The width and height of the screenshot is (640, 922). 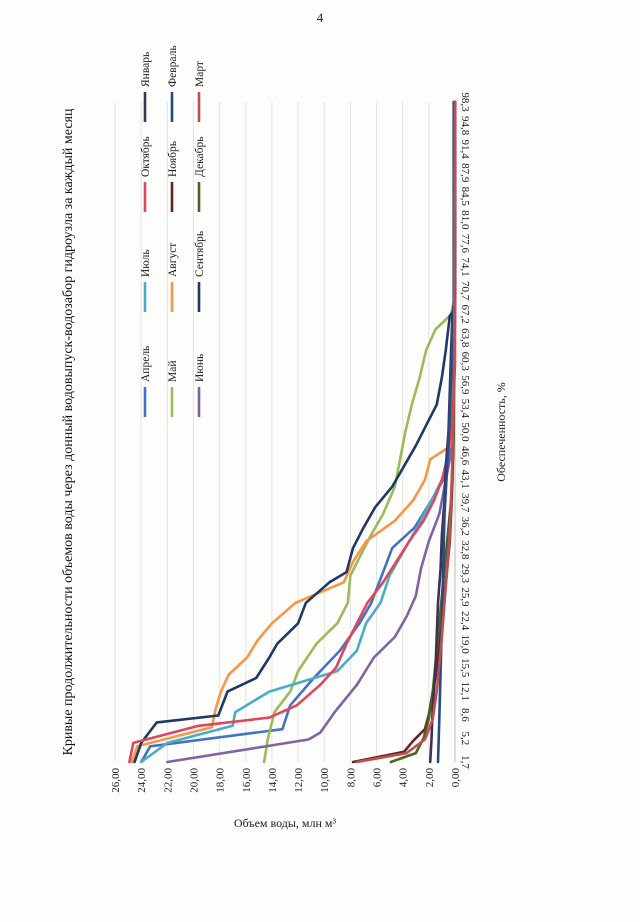 What do you see at coordinates (173, 260) in the screenshot?
I see `legend-label: Август` at bounding box center [173, 260].